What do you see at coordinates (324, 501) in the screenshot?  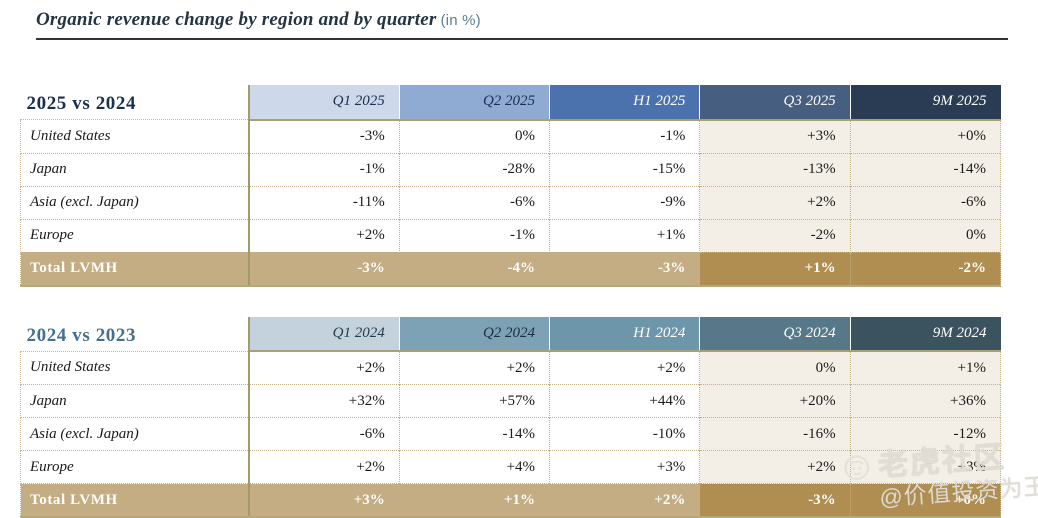 I see `total-value-cell: +3%` at bounding box center [324, 501].